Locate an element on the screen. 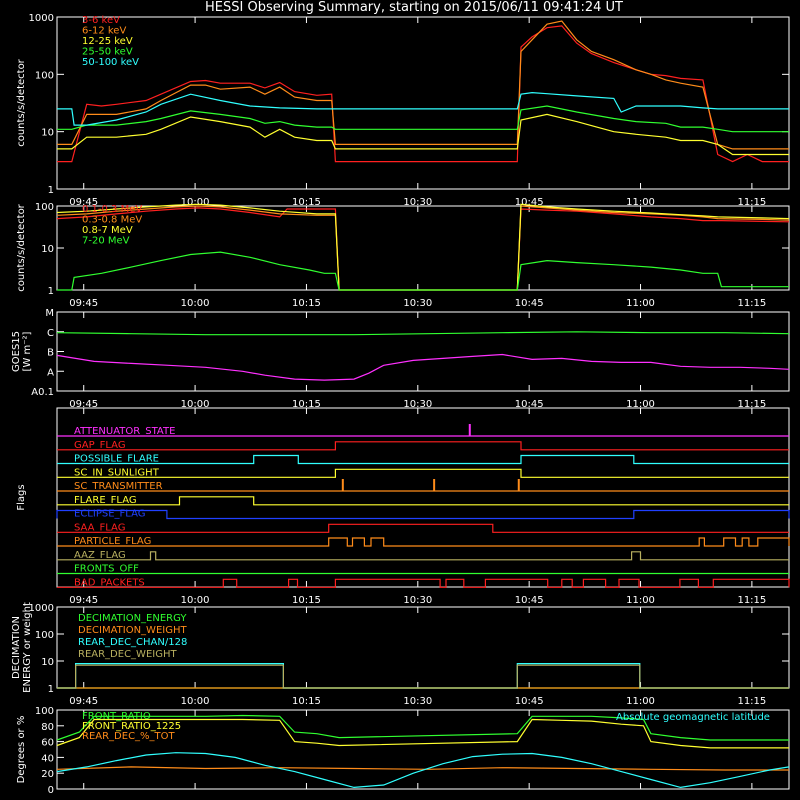 The height and width of the screenshot is (800, 800). y-axis-label: DECIMATION is located at coordinates (16, 647).